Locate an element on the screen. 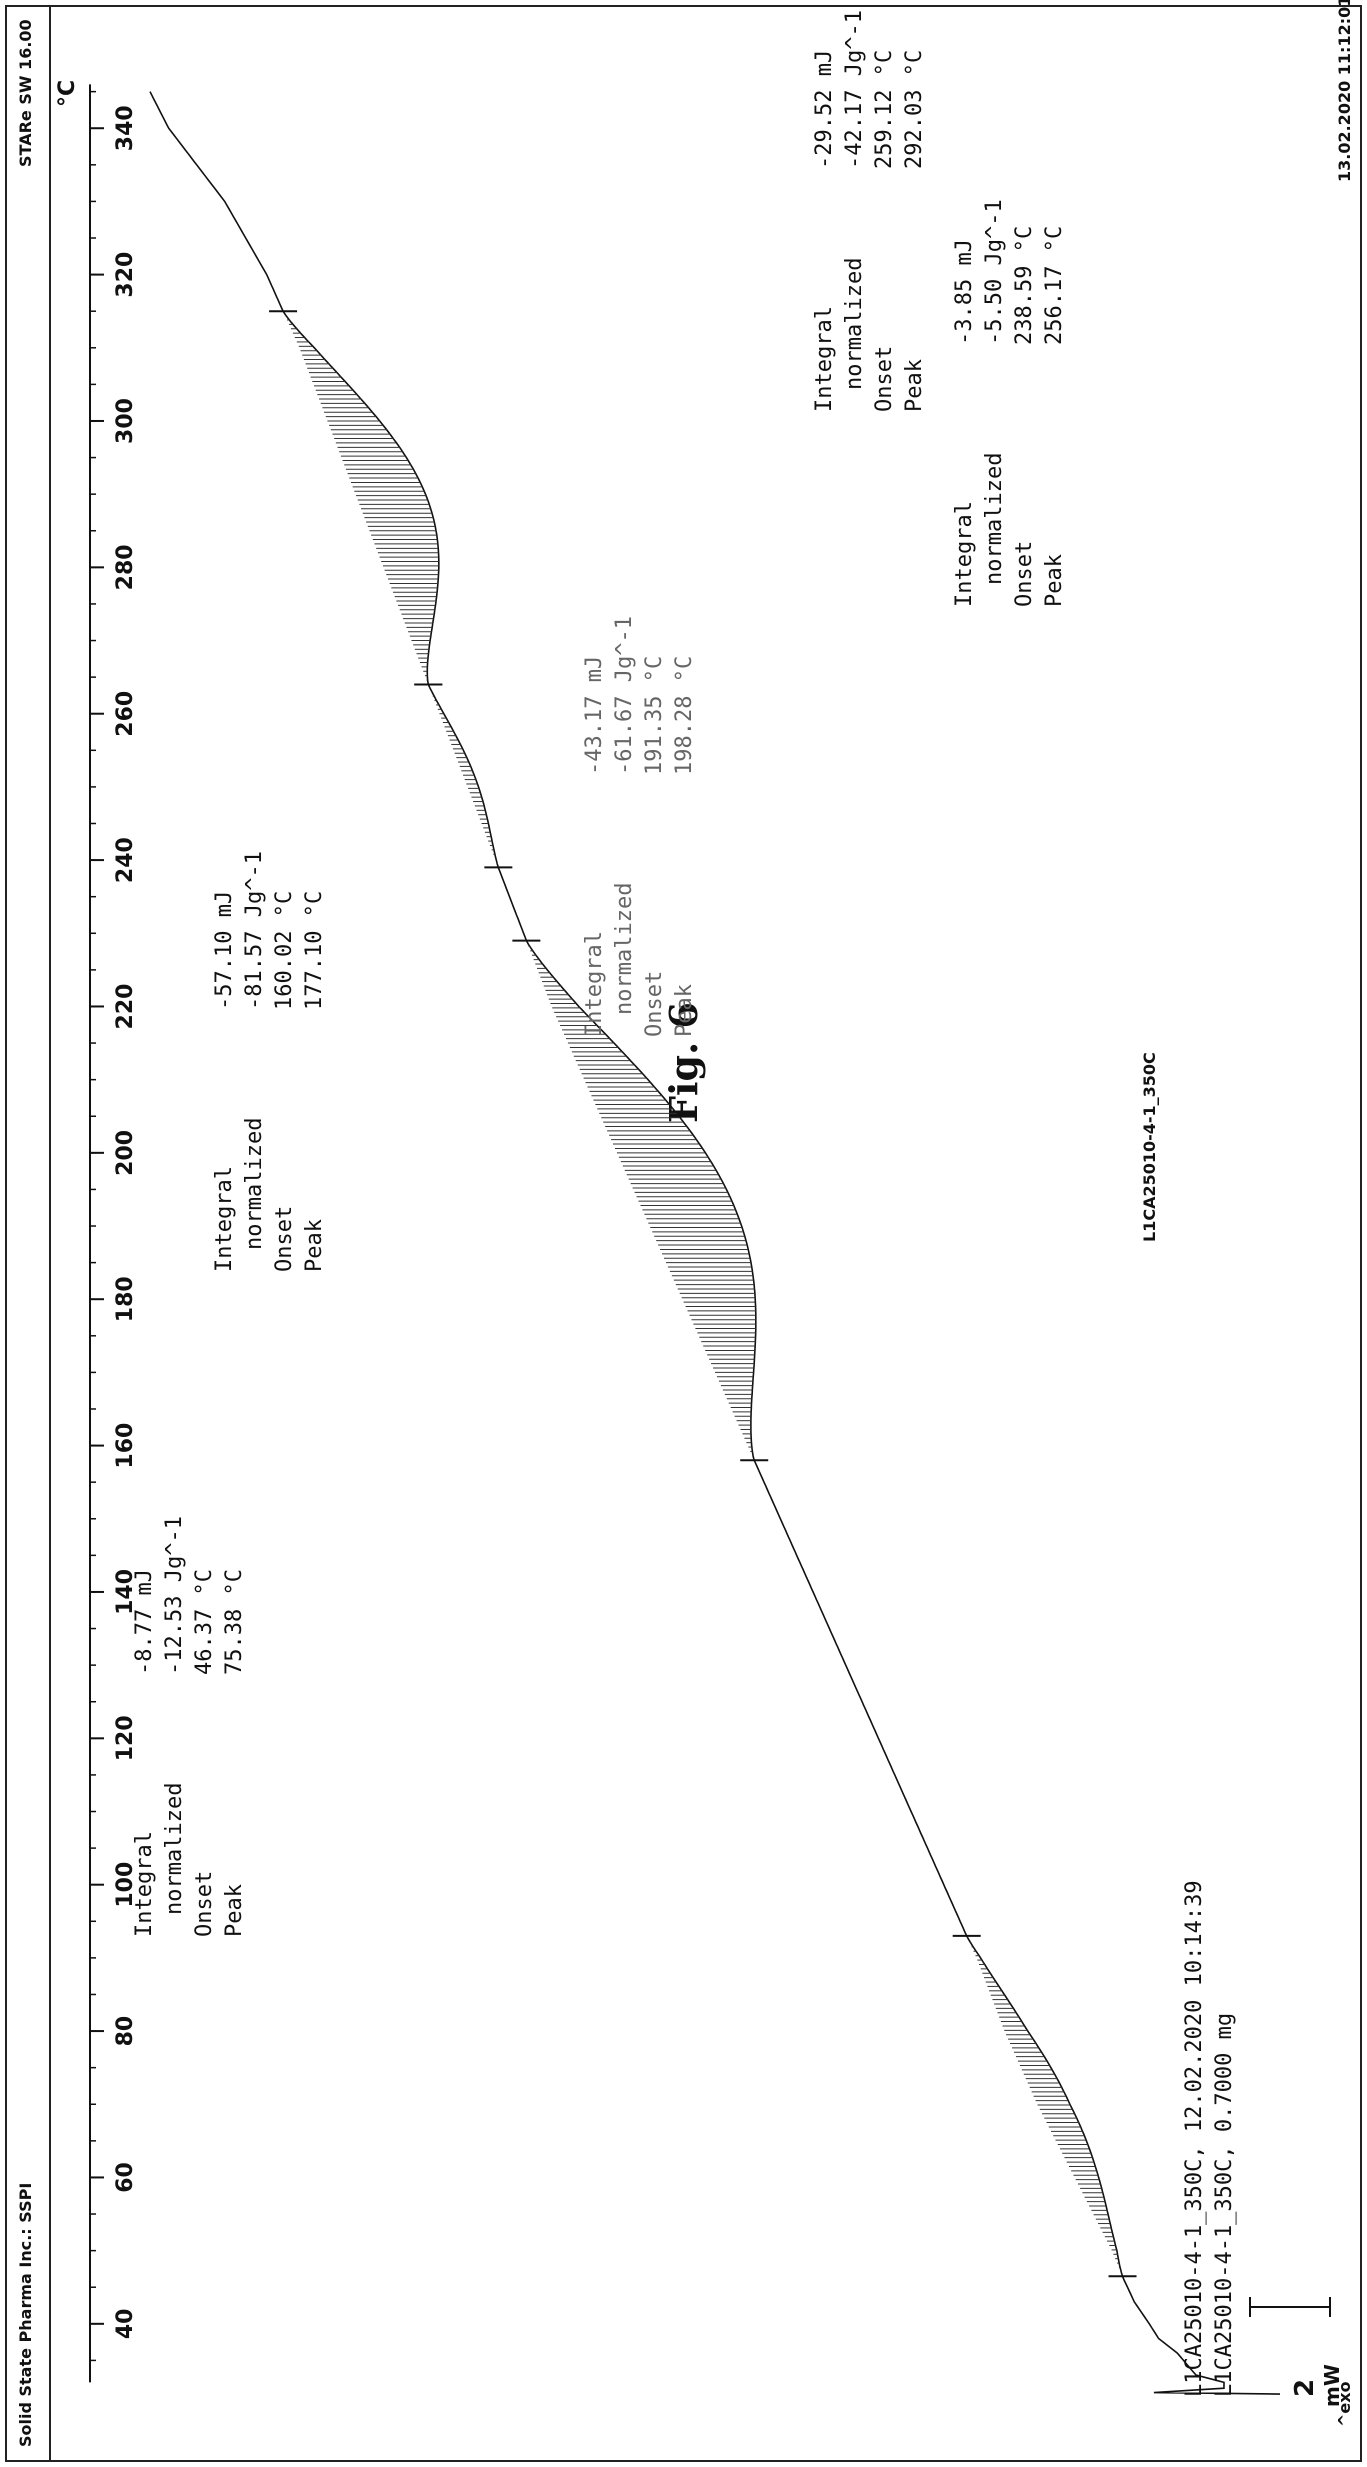 This screenshot has height=2467, width=1367. annotation-value-peak: 177.10 °C is located at coordinates (314, 950).